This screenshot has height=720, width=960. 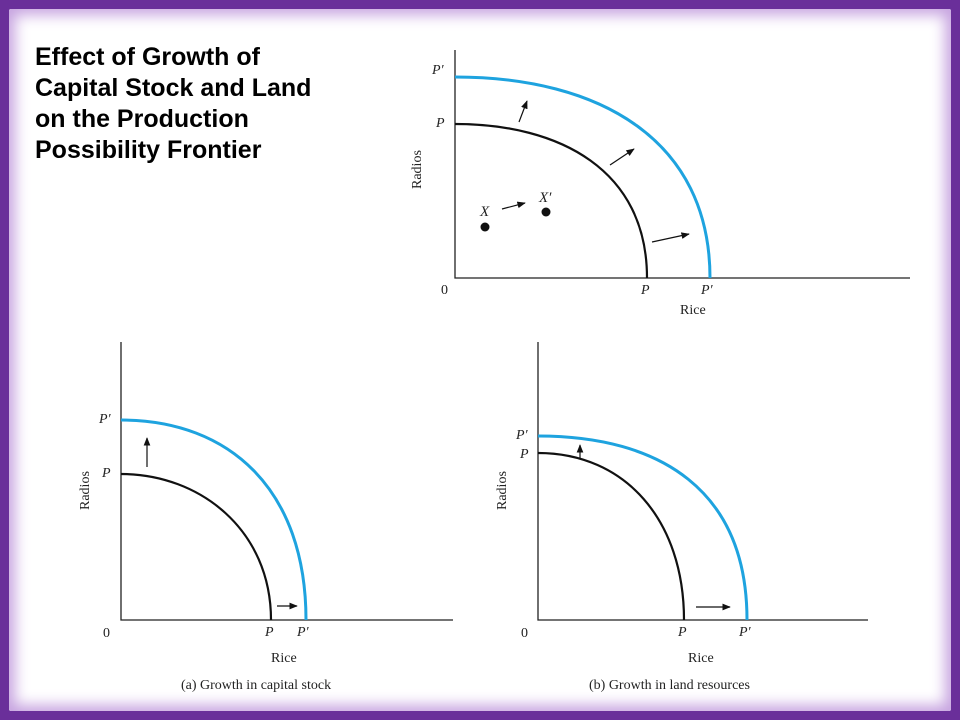 I want to click on top-arrow-x-shift, so click(x=513, y=205).